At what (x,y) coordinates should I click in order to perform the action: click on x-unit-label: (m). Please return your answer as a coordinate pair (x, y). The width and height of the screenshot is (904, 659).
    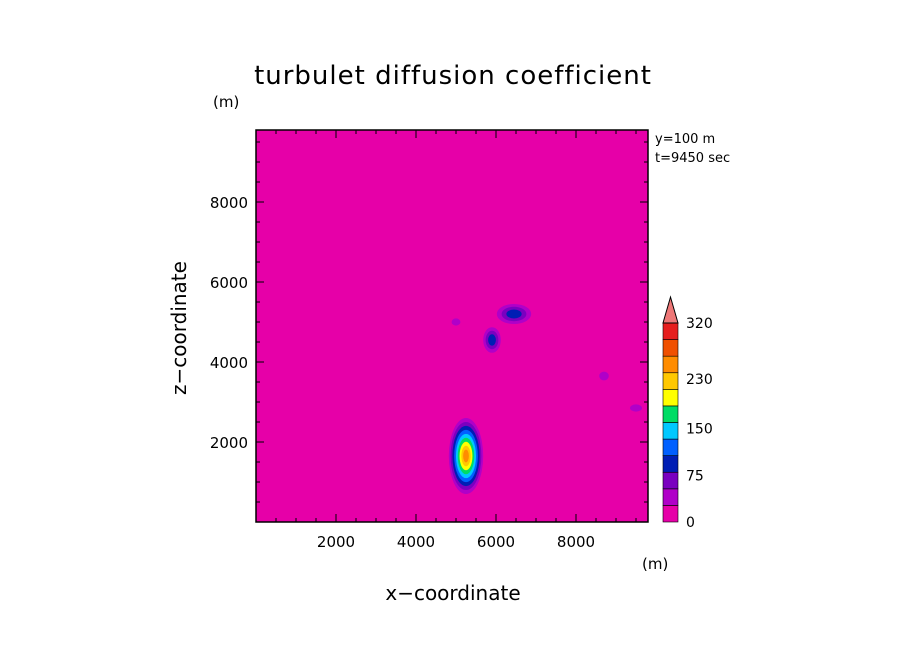
    Looking at the image, I should click on (655, 564).